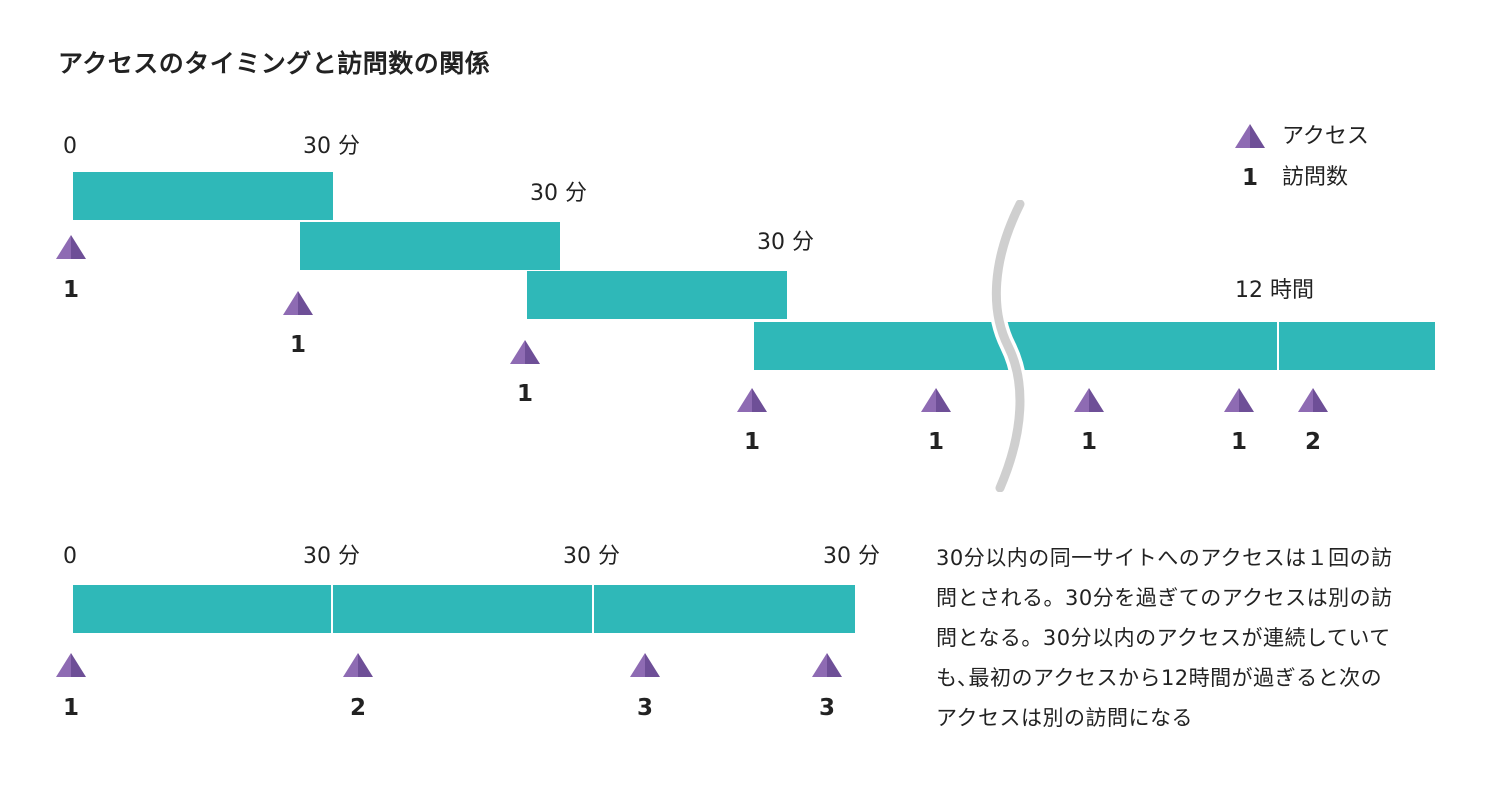  I want to click on top-label-window3: 30 分, so click(785, 242).